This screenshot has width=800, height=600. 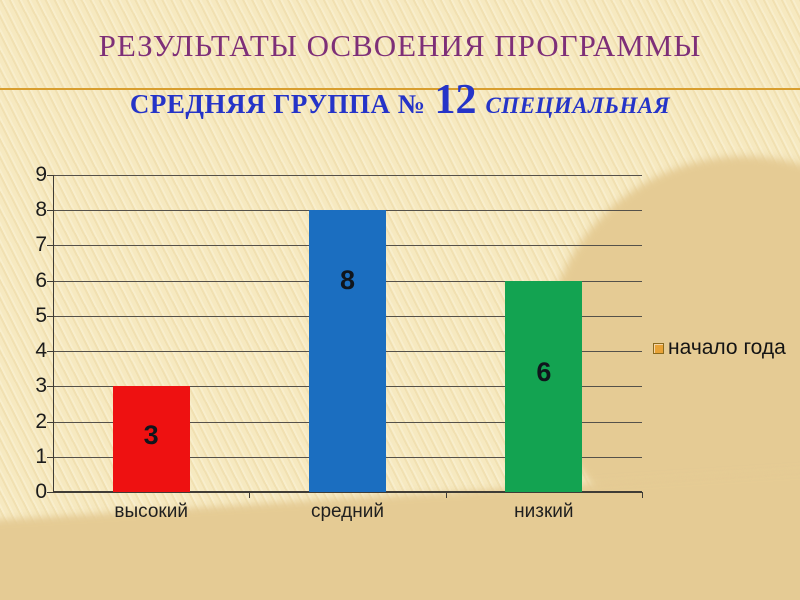 What do you see at coordinates (53, 333) in the screenshot?
I see `y-axis-line` at bounding box center [53, 333].